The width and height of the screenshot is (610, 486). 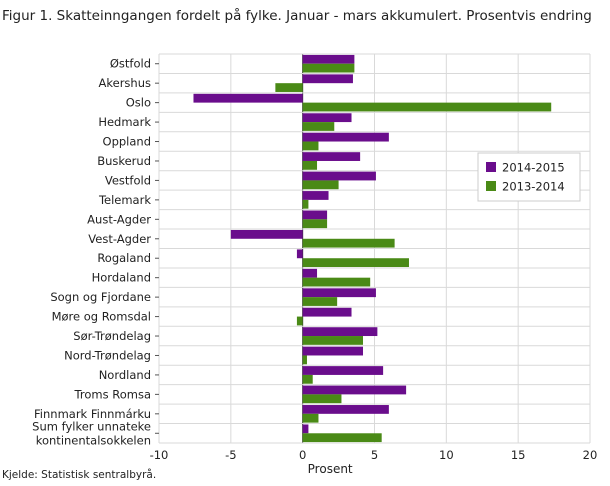 What do you see at coordinates (333, 340) in the screenshot?
I see `bar-2013-2014-sør-trøndelag` at bounding box center [333, 340].